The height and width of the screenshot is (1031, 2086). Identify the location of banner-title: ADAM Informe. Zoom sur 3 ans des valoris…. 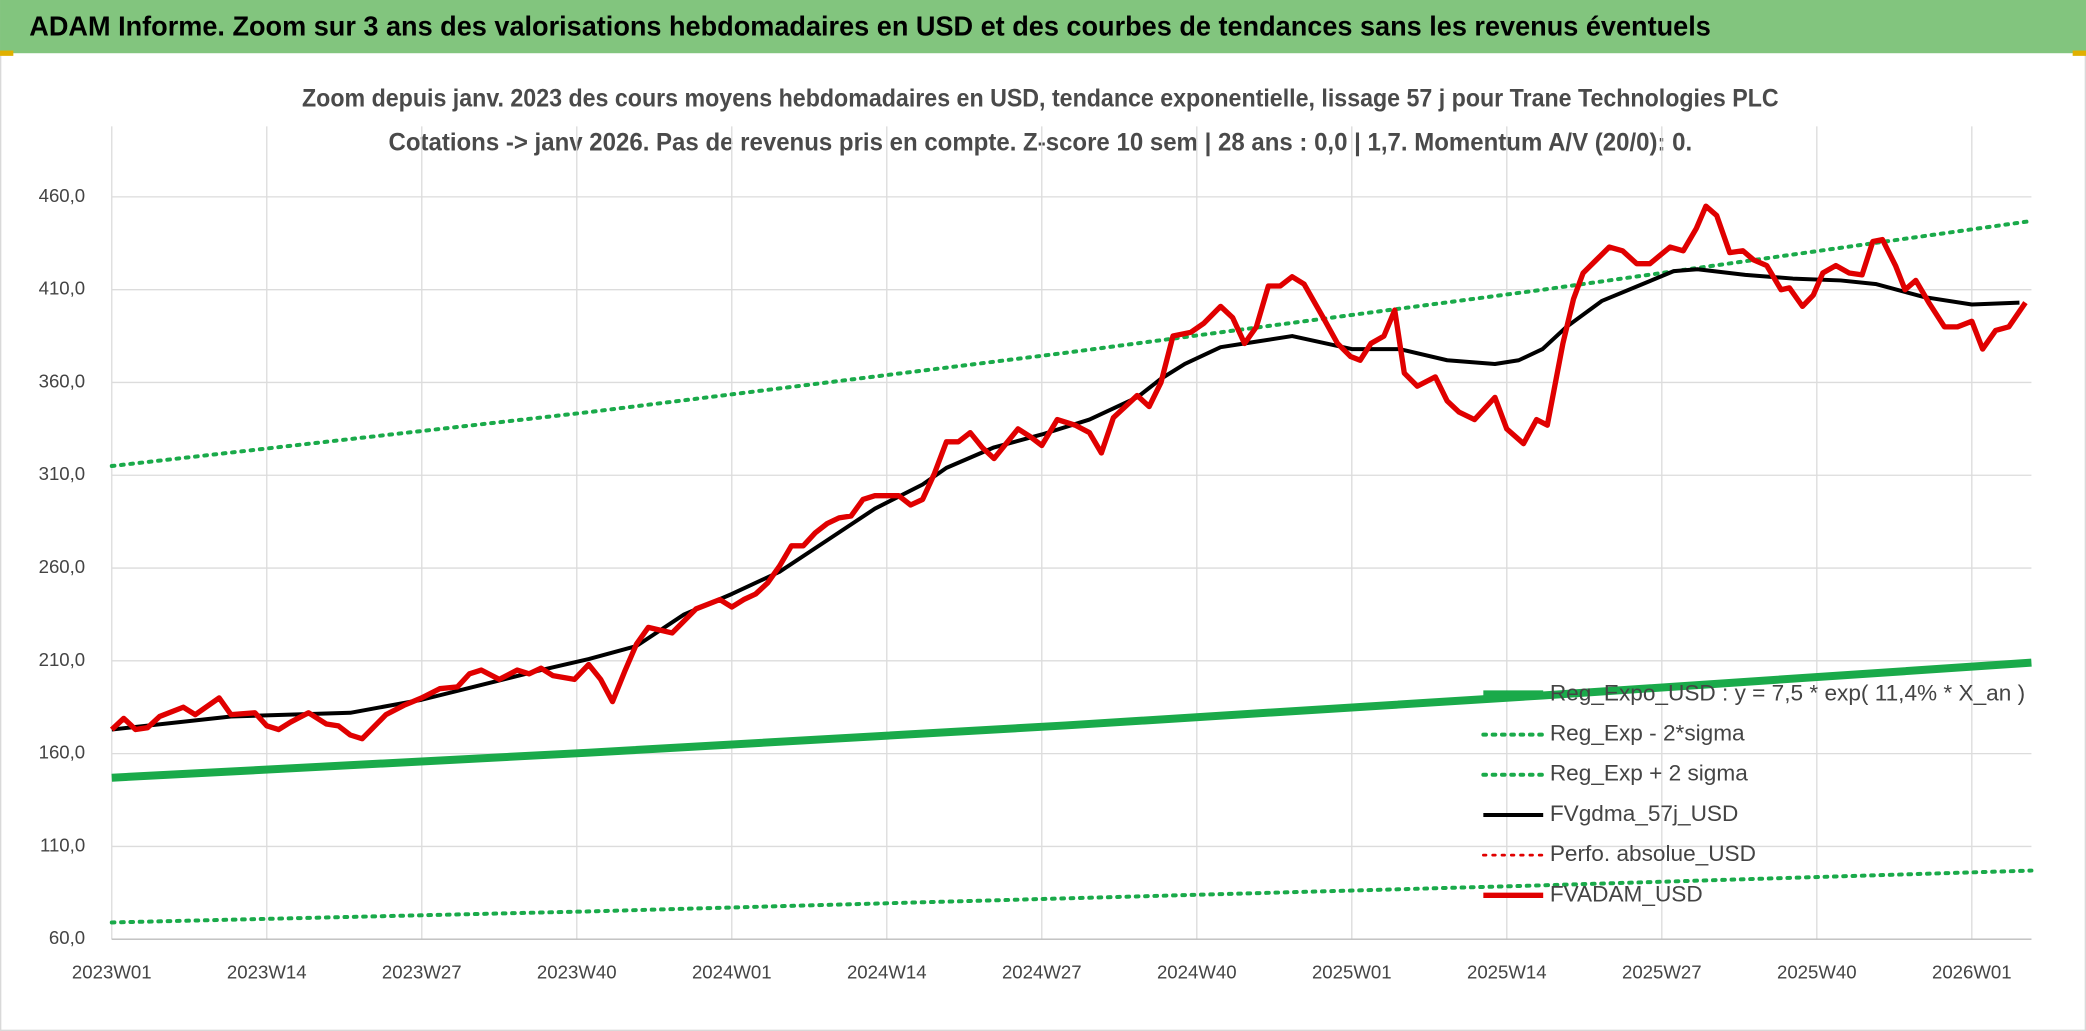
(870, 25).